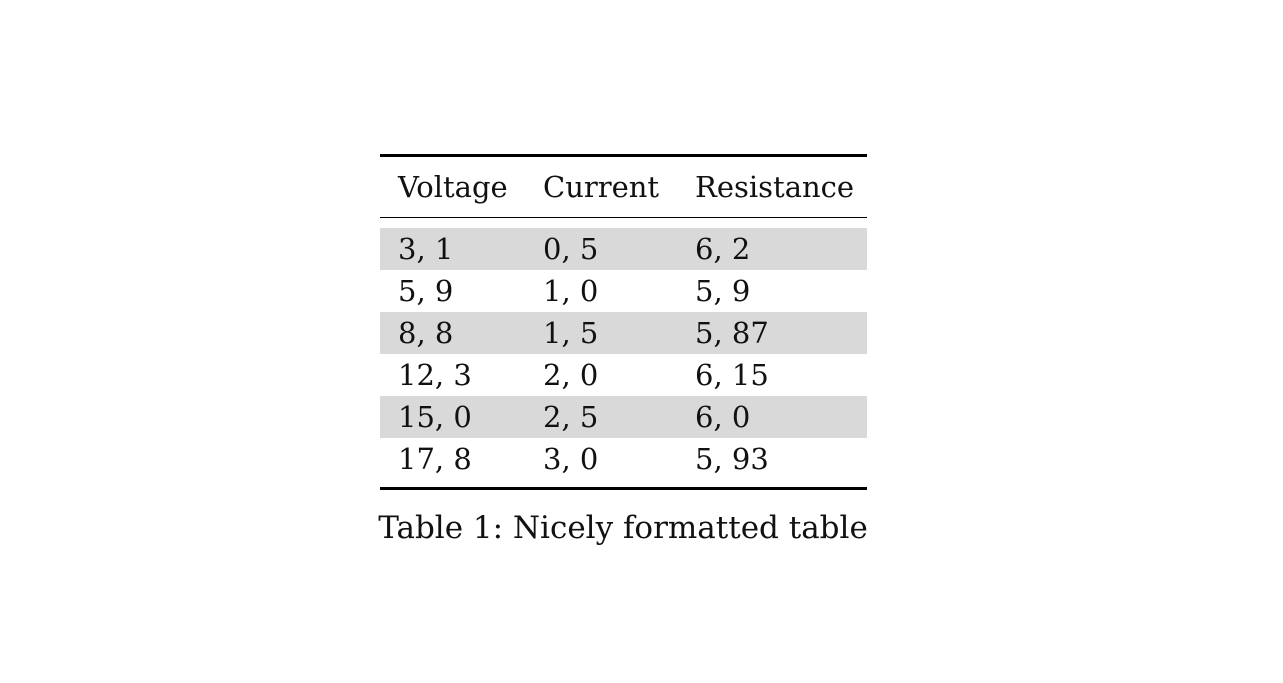 The height and width of the screenshot is (683, 1283). Describe the element at coordinates (732, 332) in the screenshot. I see `cell-resistance: 5, 87` at that location.